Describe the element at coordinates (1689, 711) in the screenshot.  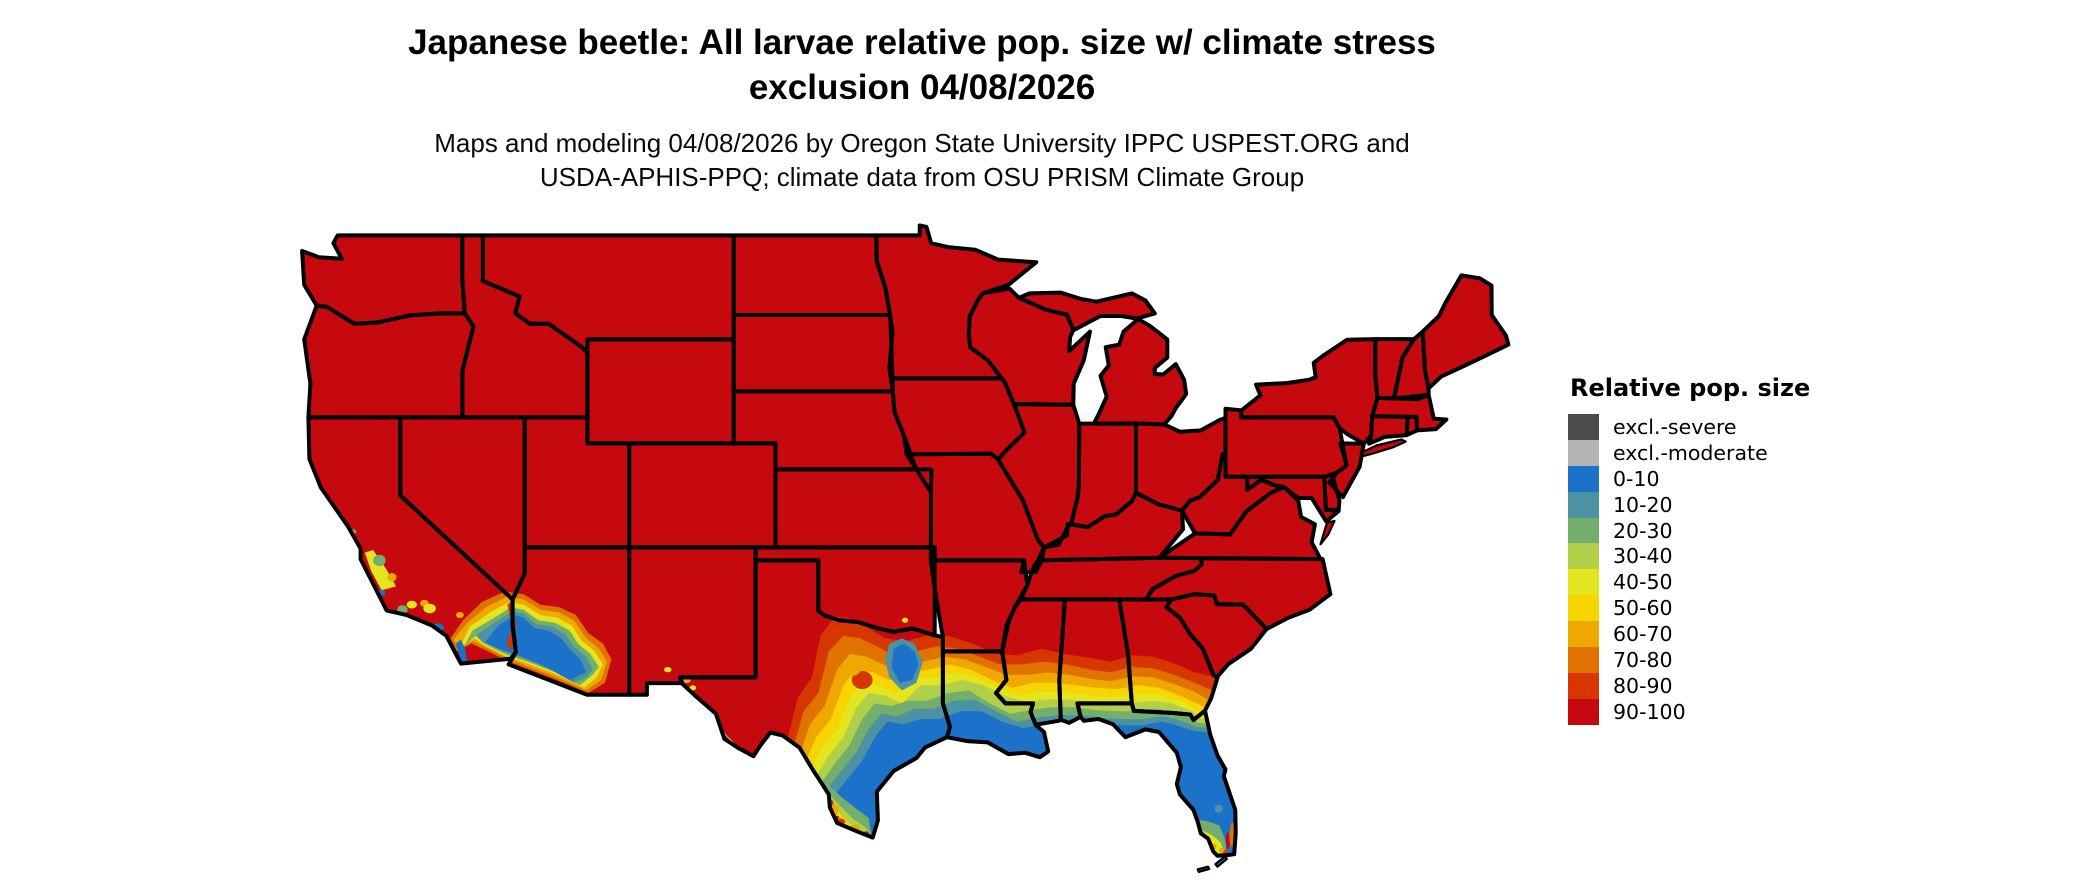
I see `legend-row: 90-100` at that location.